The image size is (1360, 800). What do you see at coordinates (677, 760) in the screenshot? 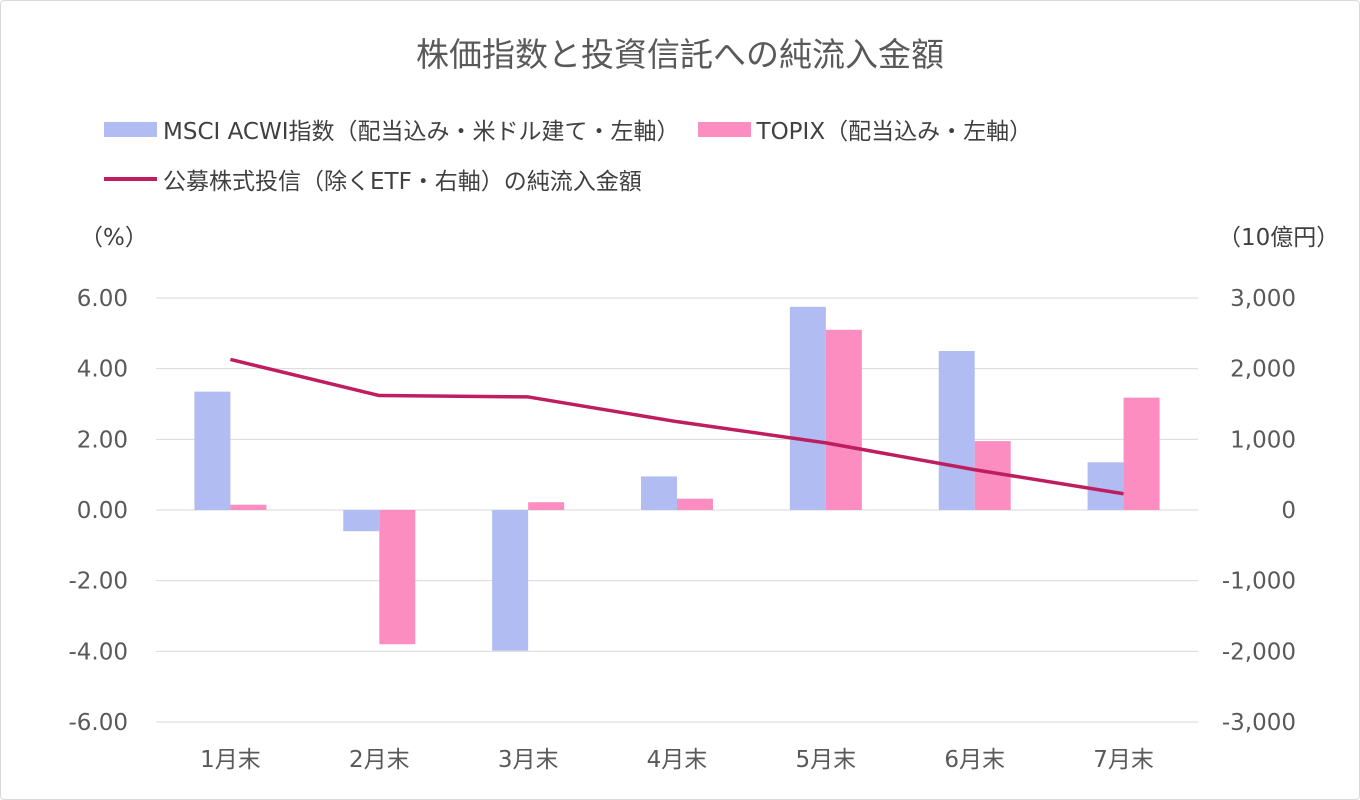
I see `x-tick-label: 4月末` at bounding box center [677, 760].